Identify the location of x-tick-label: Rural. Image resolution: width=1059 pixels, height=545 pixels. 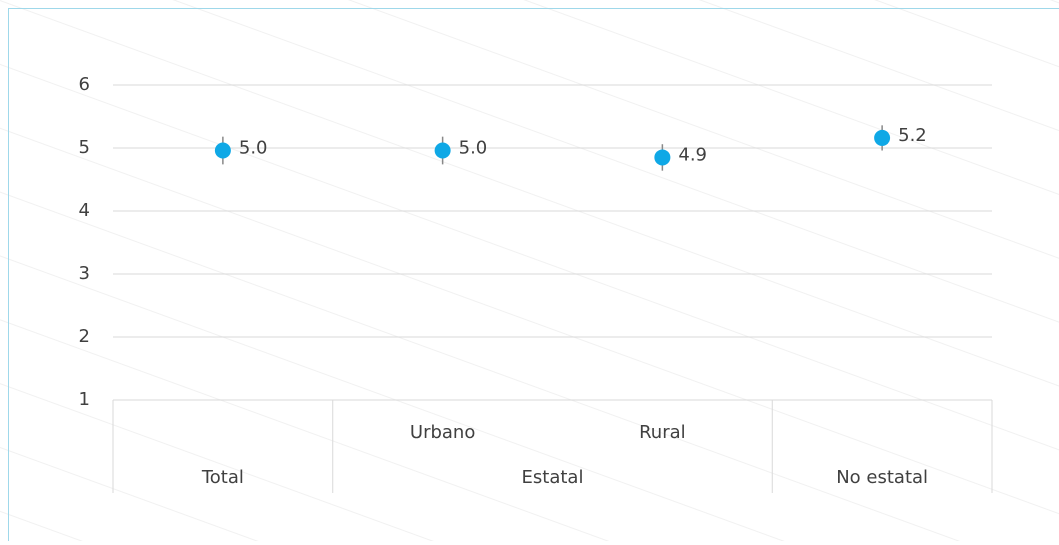
(662, 432).